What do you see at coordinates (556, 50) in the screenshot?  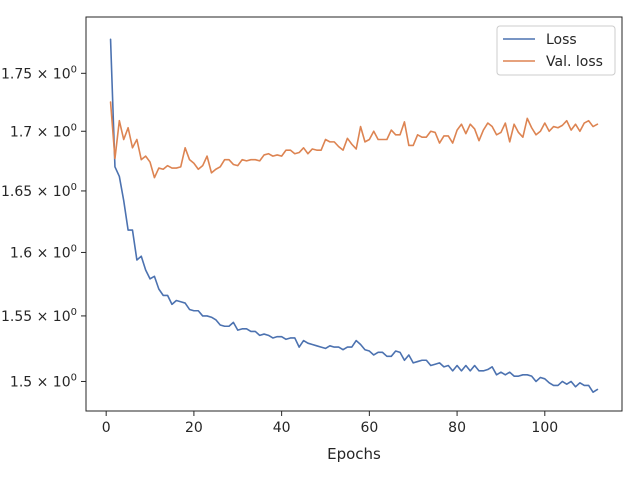 I see `legend: Loss Val. loss` at bounding box center [556, 50].